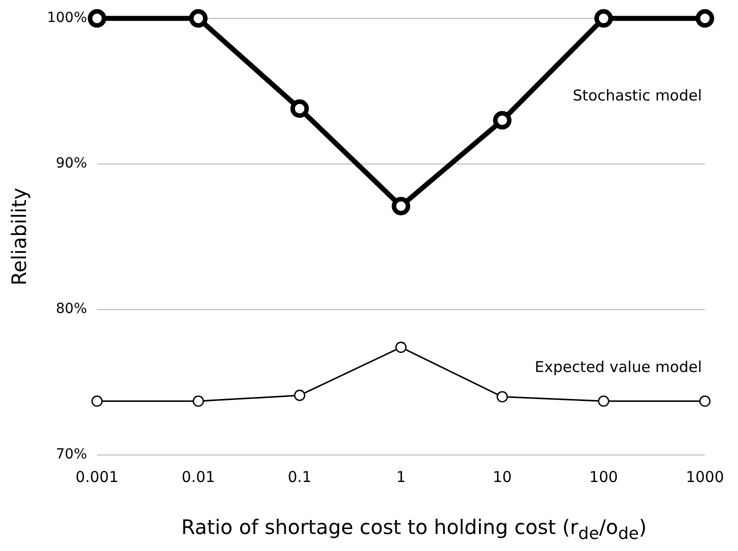 The width and height of the screenshot is (738, 551). I want to click on x-tick-label: 0.001, so click(97, 477).